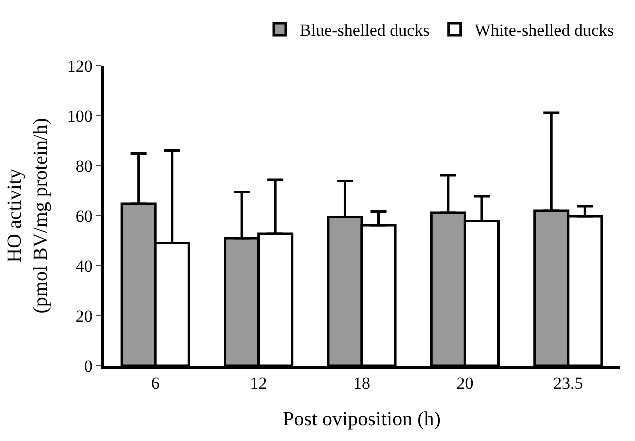 This screenshot has width=635, height=441. I want to click on y-tick-label: 40, so click(84, 266).